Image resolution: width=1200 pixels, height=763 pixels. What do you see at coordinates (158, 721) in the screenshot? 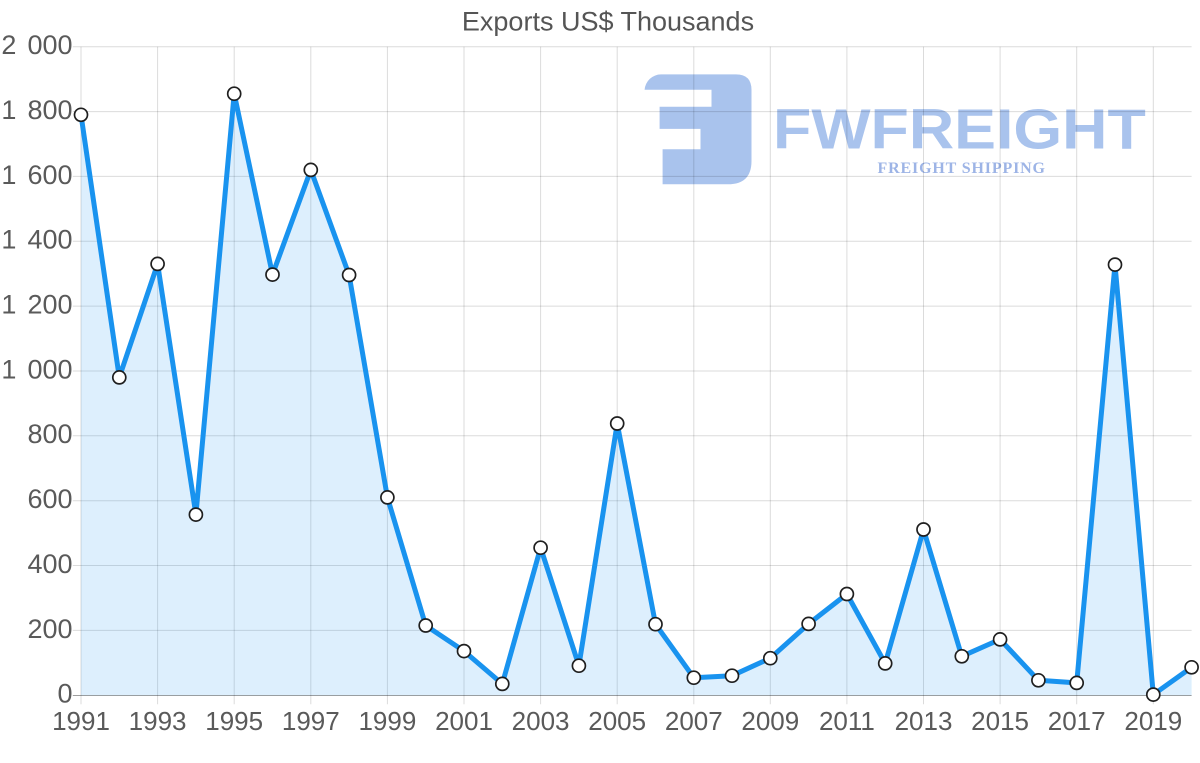
I see `svg-text: 1993` at bounding box center [158, 721].